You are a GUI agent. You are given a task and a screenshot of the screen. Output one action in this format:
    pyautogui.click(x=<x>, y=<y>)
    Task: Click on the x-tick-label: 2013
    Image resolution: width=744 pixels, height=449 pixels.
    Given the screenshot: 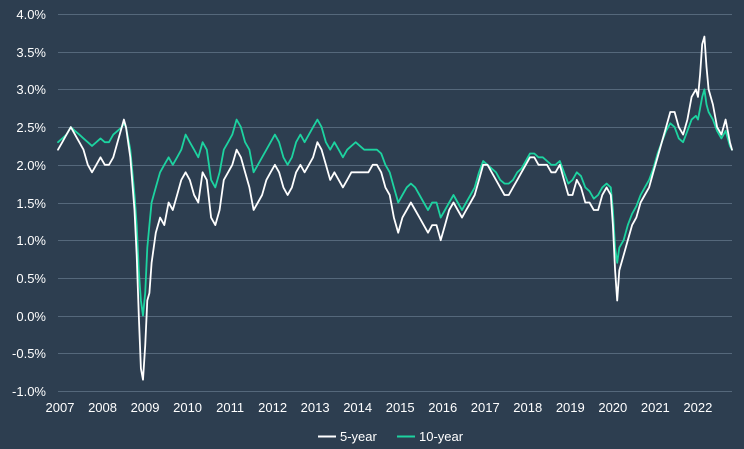 What is the action you would take?
    pyautogui.click(x=315, y=407)
    